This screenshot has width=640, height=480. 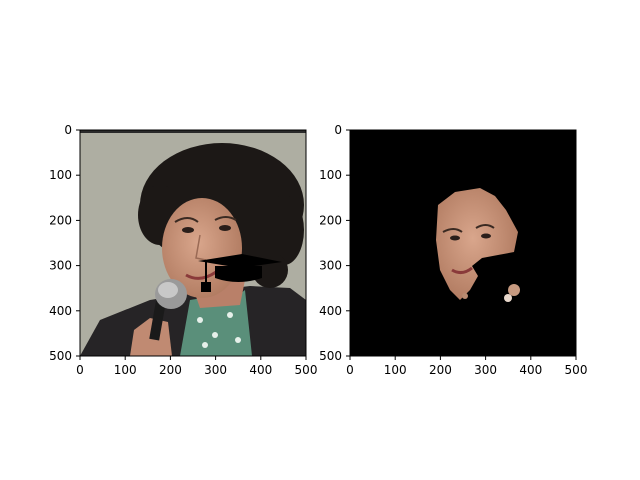 What do you see at coordinates (306, 370) in the screenshot?
I see `left-x-tick-label: 500` at bounding box center [306, 370].